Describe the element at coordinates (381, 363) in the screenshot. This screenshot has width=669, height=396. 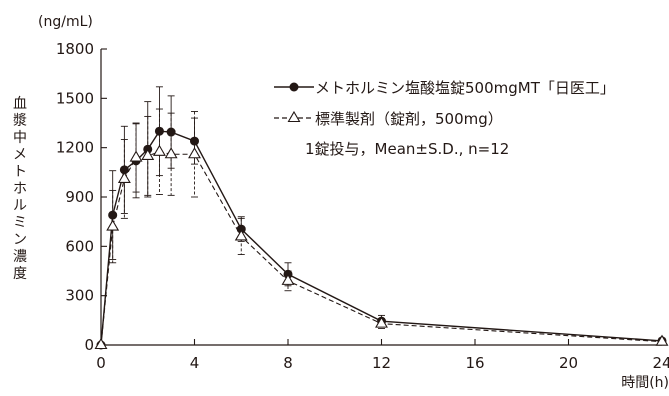
I see `x-tick-label: 12` at that location.